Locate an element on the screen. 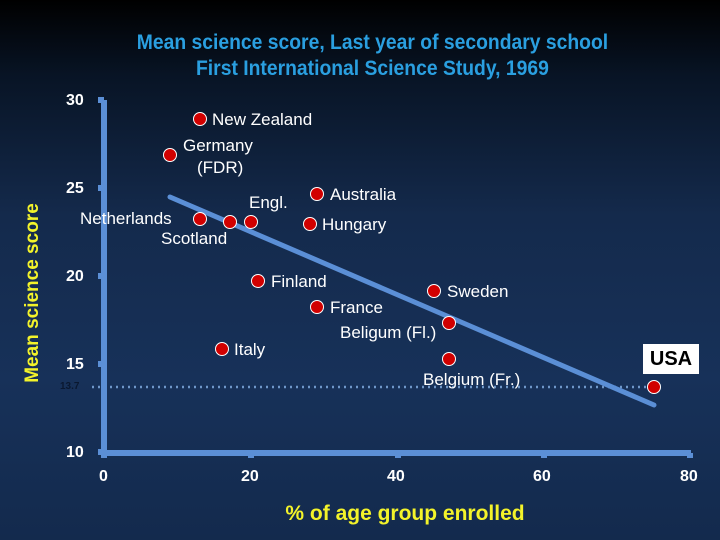 The height and width of the screenshot is (540, 720). label-italy: Italy is located at coordinates (250, 349).